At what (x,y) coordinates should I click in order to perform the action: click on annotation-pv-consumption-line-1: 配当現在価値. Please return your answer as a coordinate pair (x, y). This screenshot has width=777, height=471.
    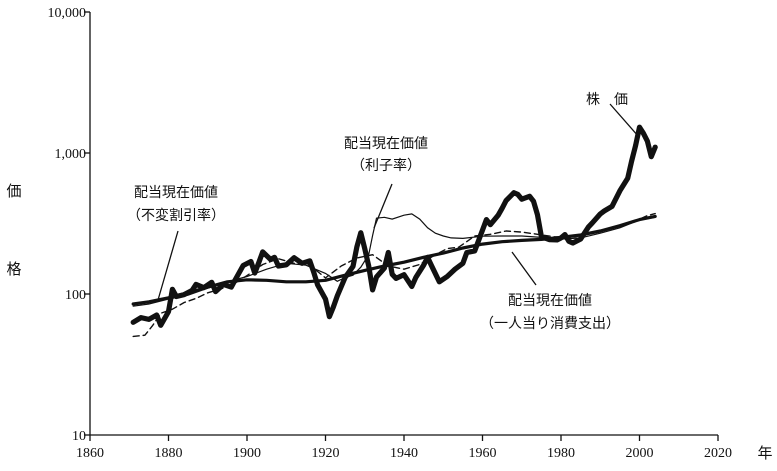
    Looking at the image, I should click on (550, 301).